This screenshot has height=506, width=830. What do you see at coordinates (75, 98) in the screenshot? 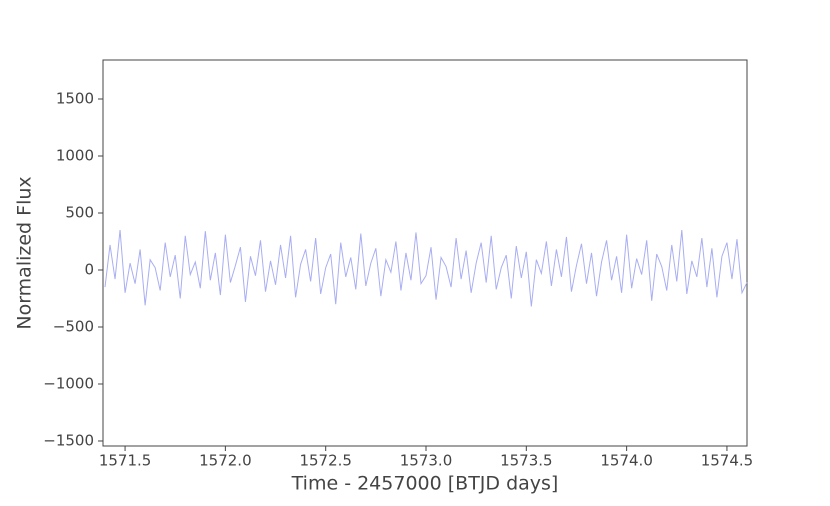
I see `y-tick-label: 1500` at bounding box center [75, 98].